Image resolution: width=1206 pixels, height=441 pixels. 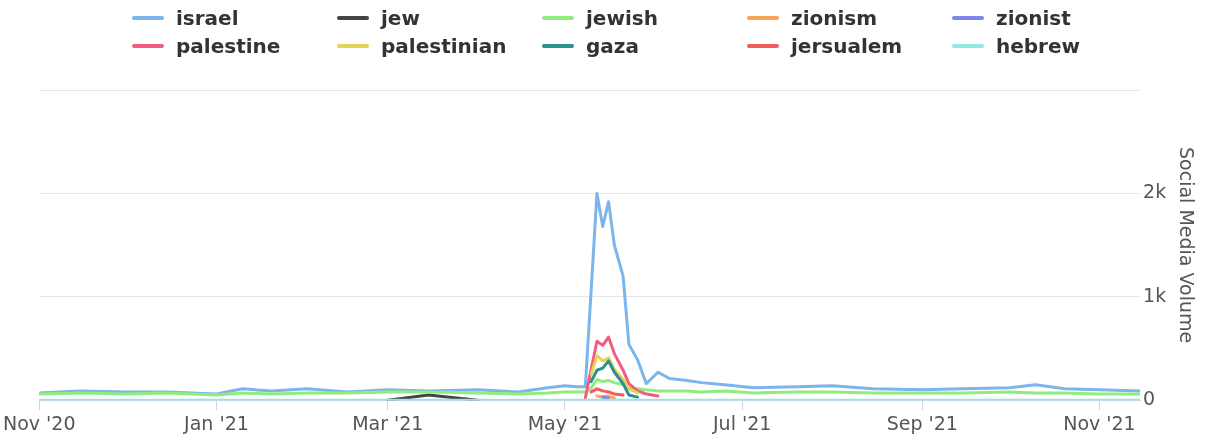 What do you see at coordinates (444, 46) in the screenshot?
I see `legend-label: palestinian` at bounding box center [444, 46].